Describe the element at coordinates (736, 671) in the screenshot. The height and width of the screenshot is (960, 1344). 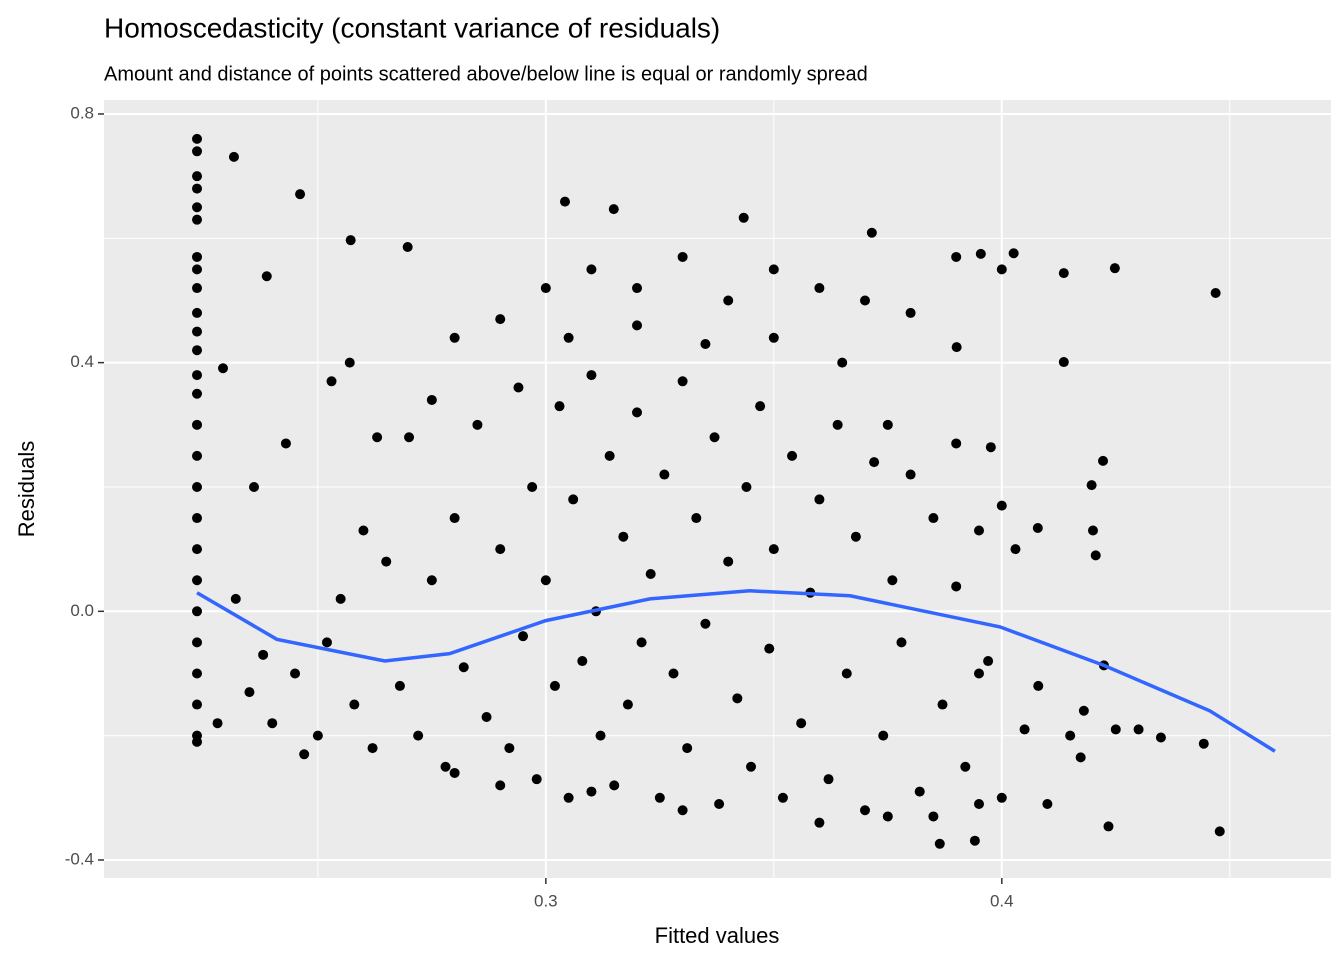
I see `smooth-line` at that location.